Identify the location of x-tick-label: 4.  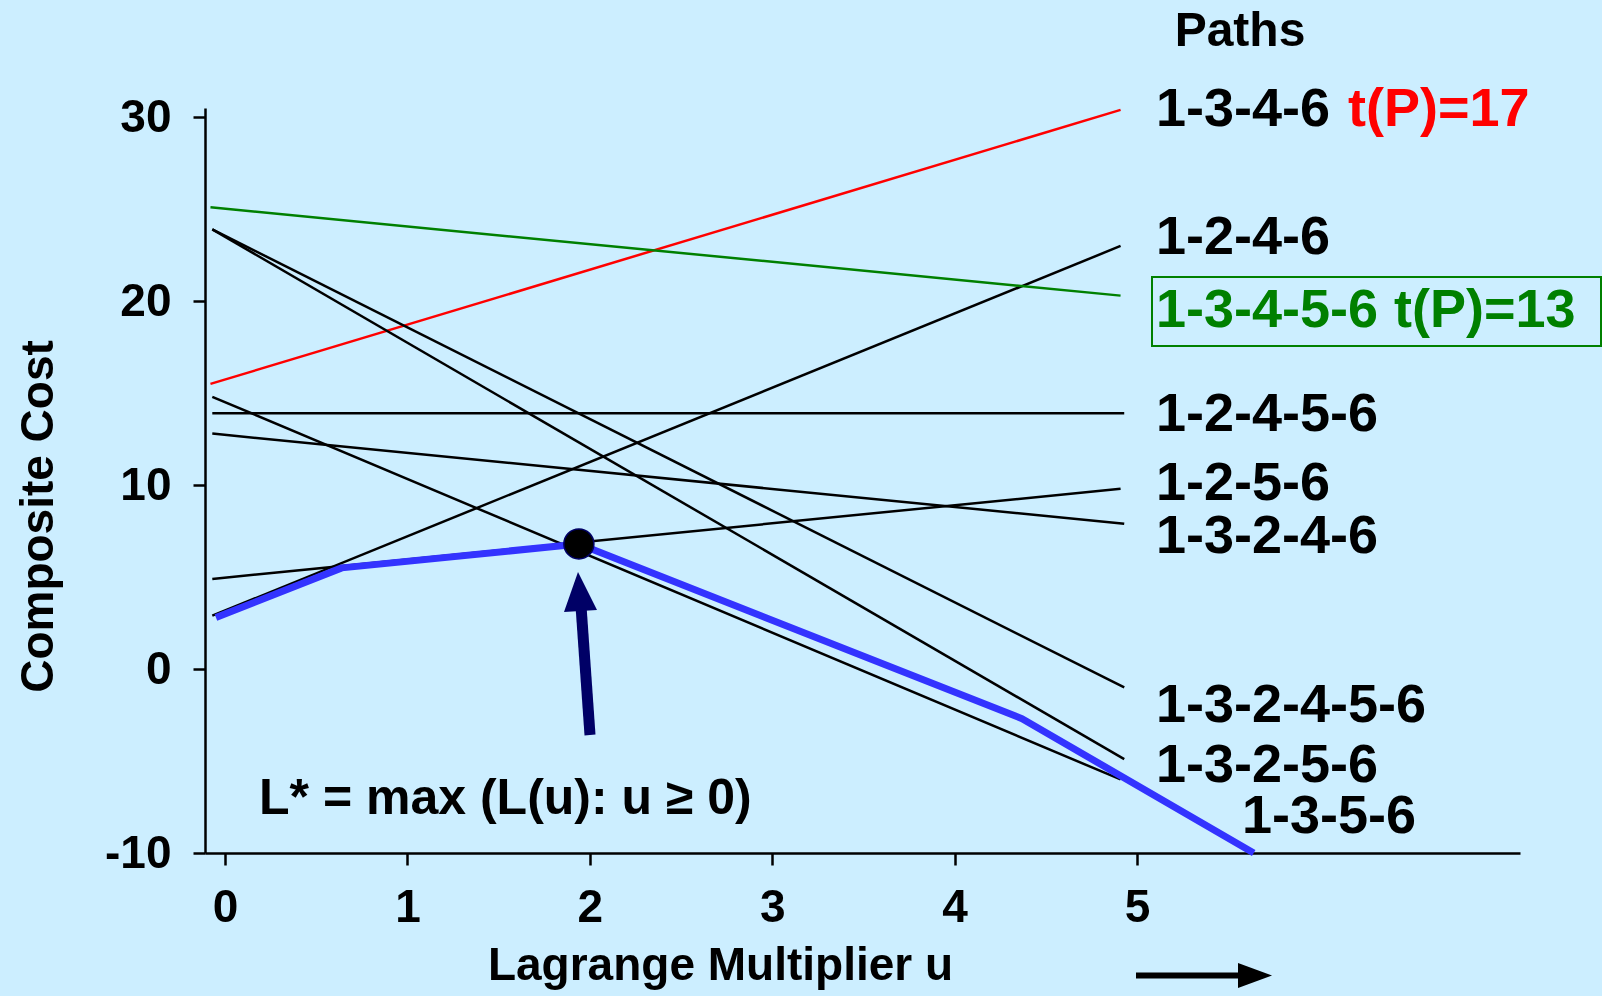
(955, 905).